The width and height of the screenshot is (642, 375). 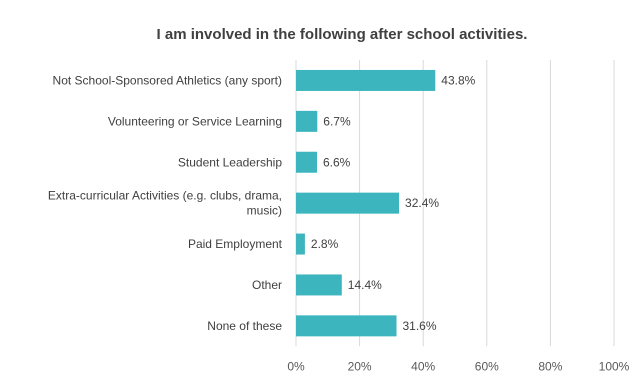 I want to click on data-label: 32.4%, so click(x=422, y=203).